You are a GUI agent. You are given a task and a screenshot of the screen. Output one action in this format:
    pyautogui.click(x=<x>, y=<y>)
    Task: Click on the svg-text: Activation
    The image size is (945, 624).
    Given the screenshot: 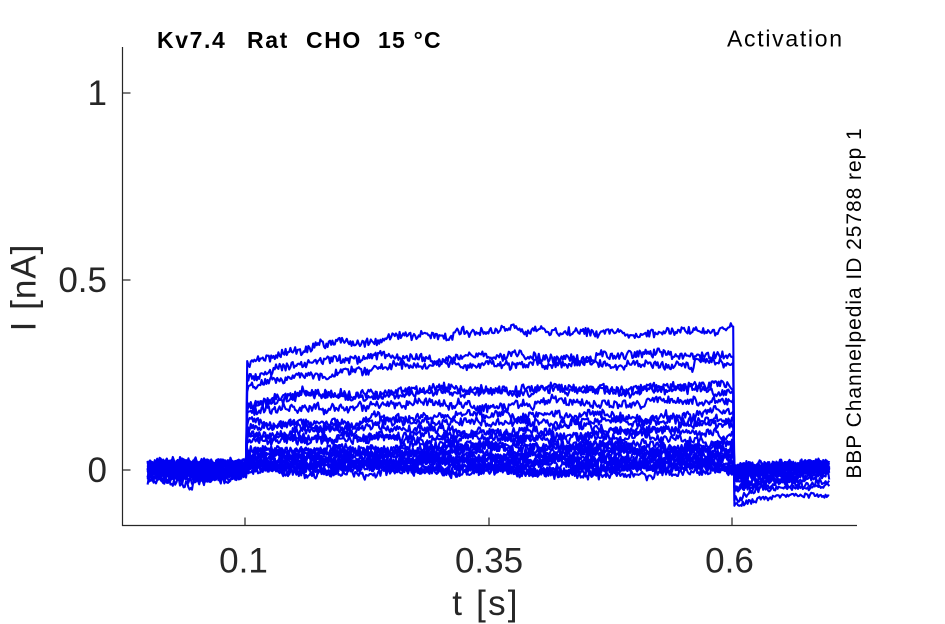 What is the action you would take?
    pyautogui.click(x=785, y=39)
    